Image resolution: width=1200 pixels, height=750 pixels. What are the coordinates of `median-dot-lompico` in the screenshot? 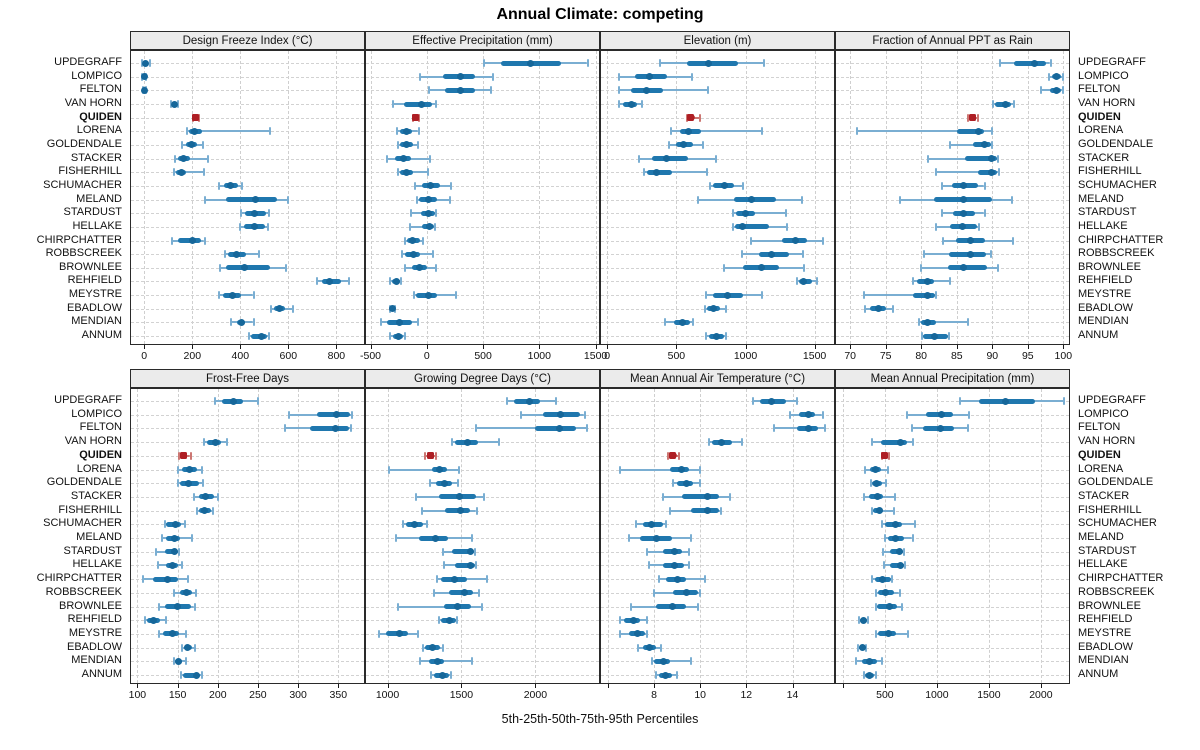 It's located at (809, 415).